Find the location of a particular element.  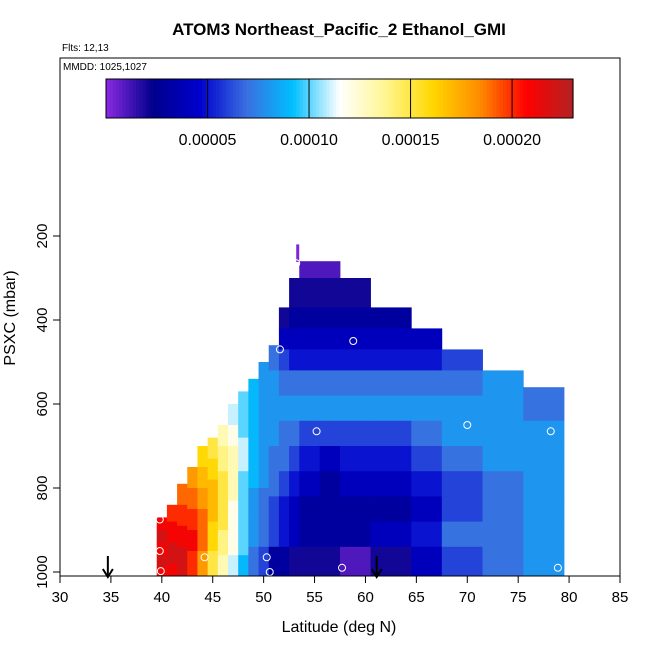

chart-title: ATOM3 Northeast_Pacific_2 Ethanol_GMI is located at coordinates (339, 29).